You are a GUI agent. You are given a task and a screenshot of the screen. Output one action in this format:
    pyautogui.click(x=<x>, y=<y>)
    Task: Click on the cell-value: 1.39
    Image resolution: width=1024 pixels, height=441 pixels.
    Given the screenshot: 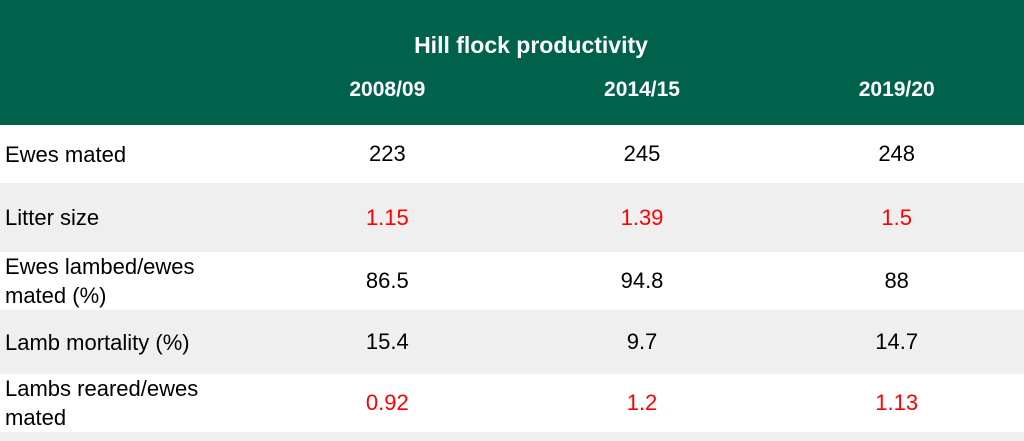 What is the action you would take?
    pyautogui.click(x=642, y=217)
    